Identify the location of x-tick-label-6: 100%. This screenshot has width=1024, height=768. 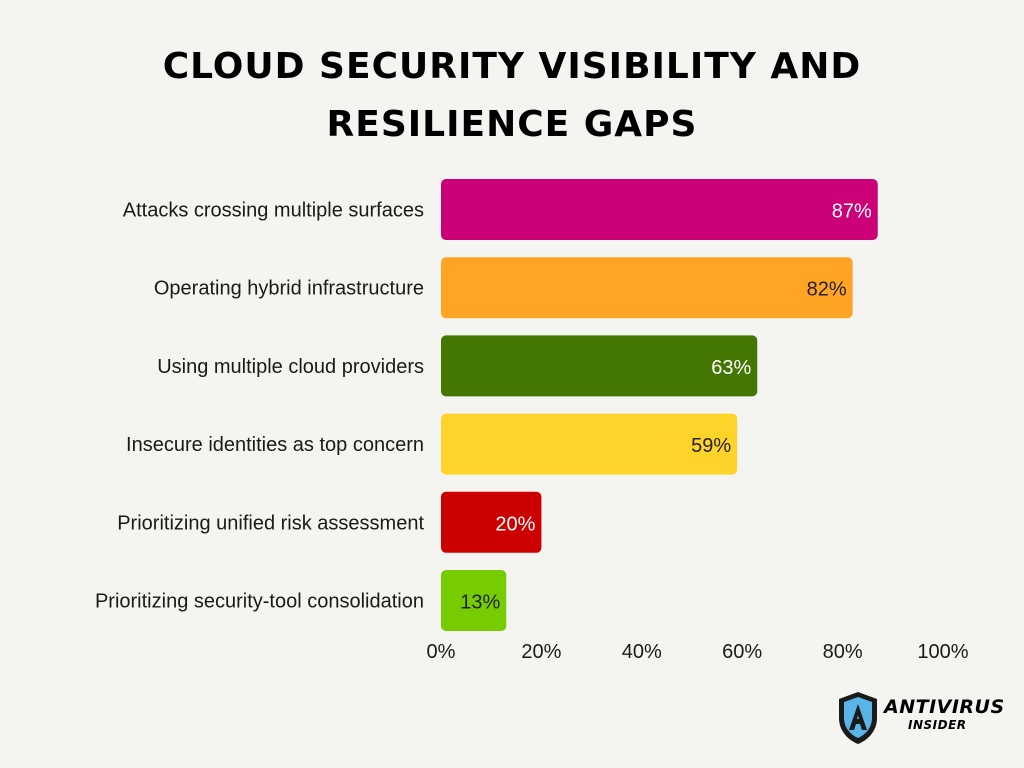
(942, 652).